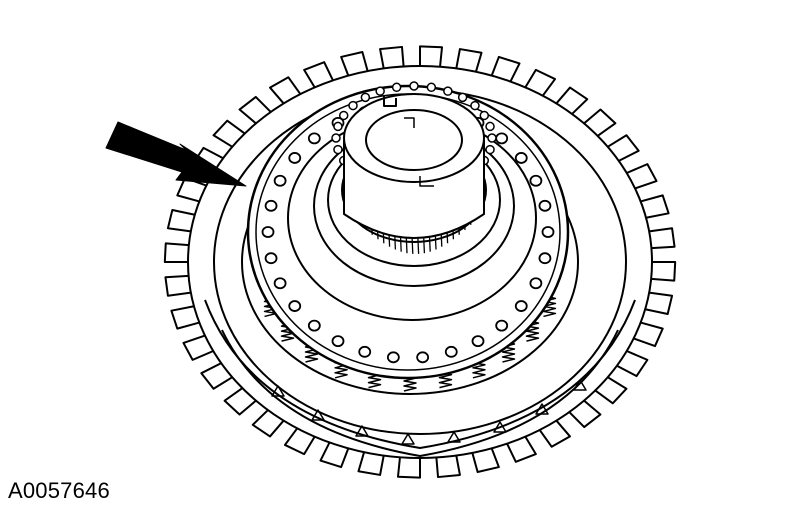 The width and height of the screenshot is (800, 520). I want to click on drum-slots, so click(429, 412).